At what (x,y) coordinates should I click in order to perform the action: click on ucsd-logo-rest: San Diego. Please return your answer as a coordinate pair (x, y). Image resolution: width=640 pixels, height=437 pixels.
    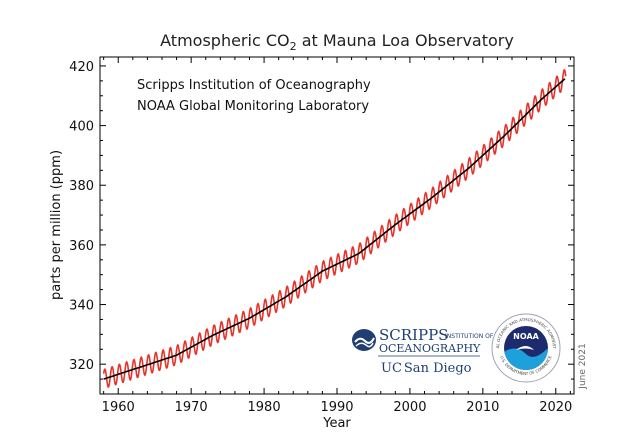
    Looking at the image, I should click on (438, 368).